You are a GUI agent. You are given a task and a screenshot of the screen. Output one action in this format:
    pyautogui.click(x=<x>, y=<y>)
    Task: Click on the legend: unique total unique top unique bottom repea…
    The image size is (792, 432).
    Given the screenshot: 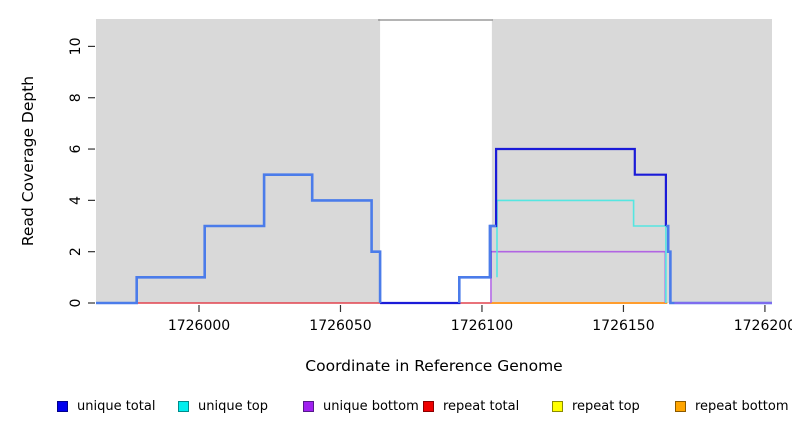 What is the action you would take?
    pyautogui.click(x=396, y=408)
    